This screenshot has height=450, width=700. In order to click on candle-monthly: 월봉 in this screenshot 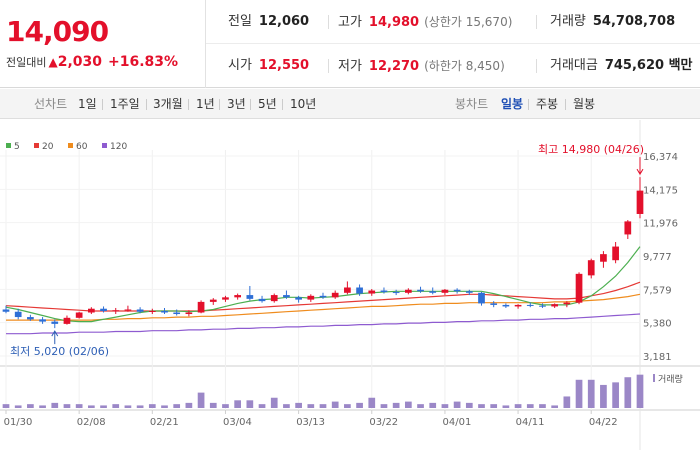, I will do `click(584, 104)`.